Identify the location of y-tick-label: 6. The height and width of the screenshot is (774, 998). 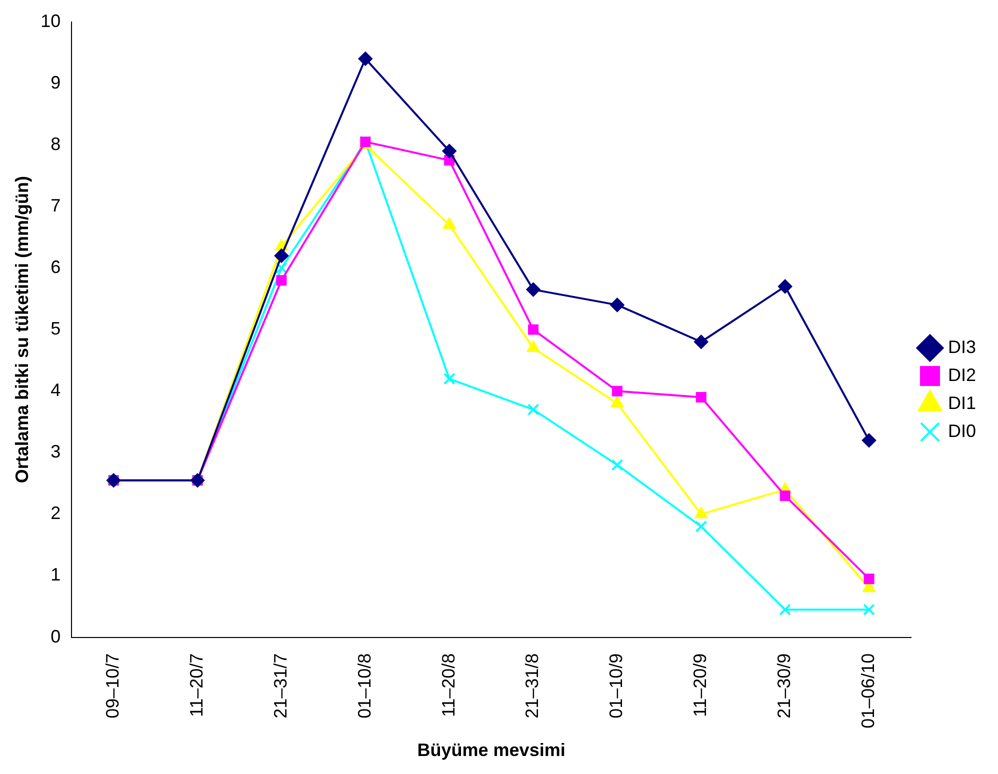
(55, 266).